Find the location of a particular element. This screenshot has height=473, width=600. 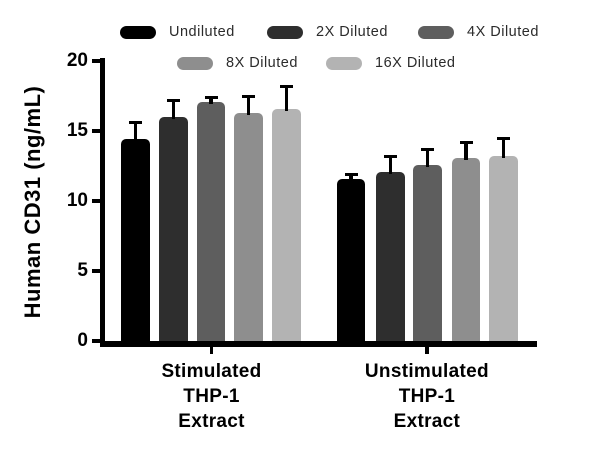

x-category-label: Unstimulated THP-1 Extract is located at coordinates (427, 396).